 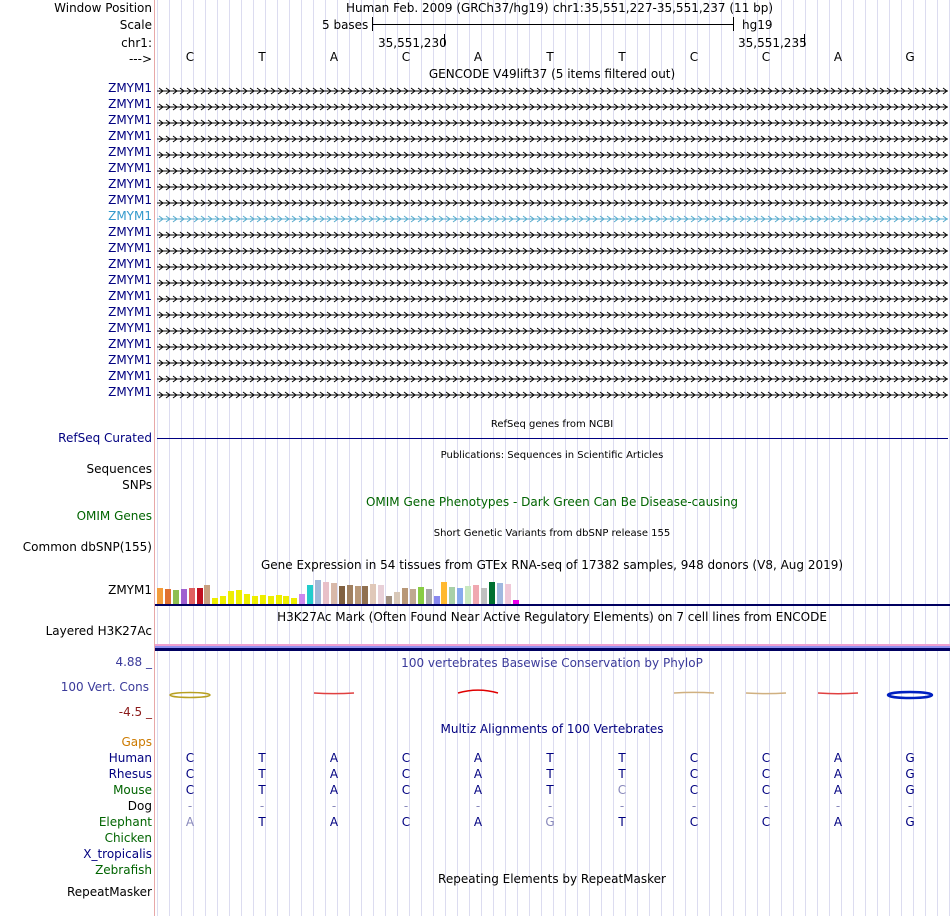 What do you see at coordinates (109, 892) in the screenshot?
I see `repeatmasker-label: RepeatMasker` at bounding box center [109, 892].